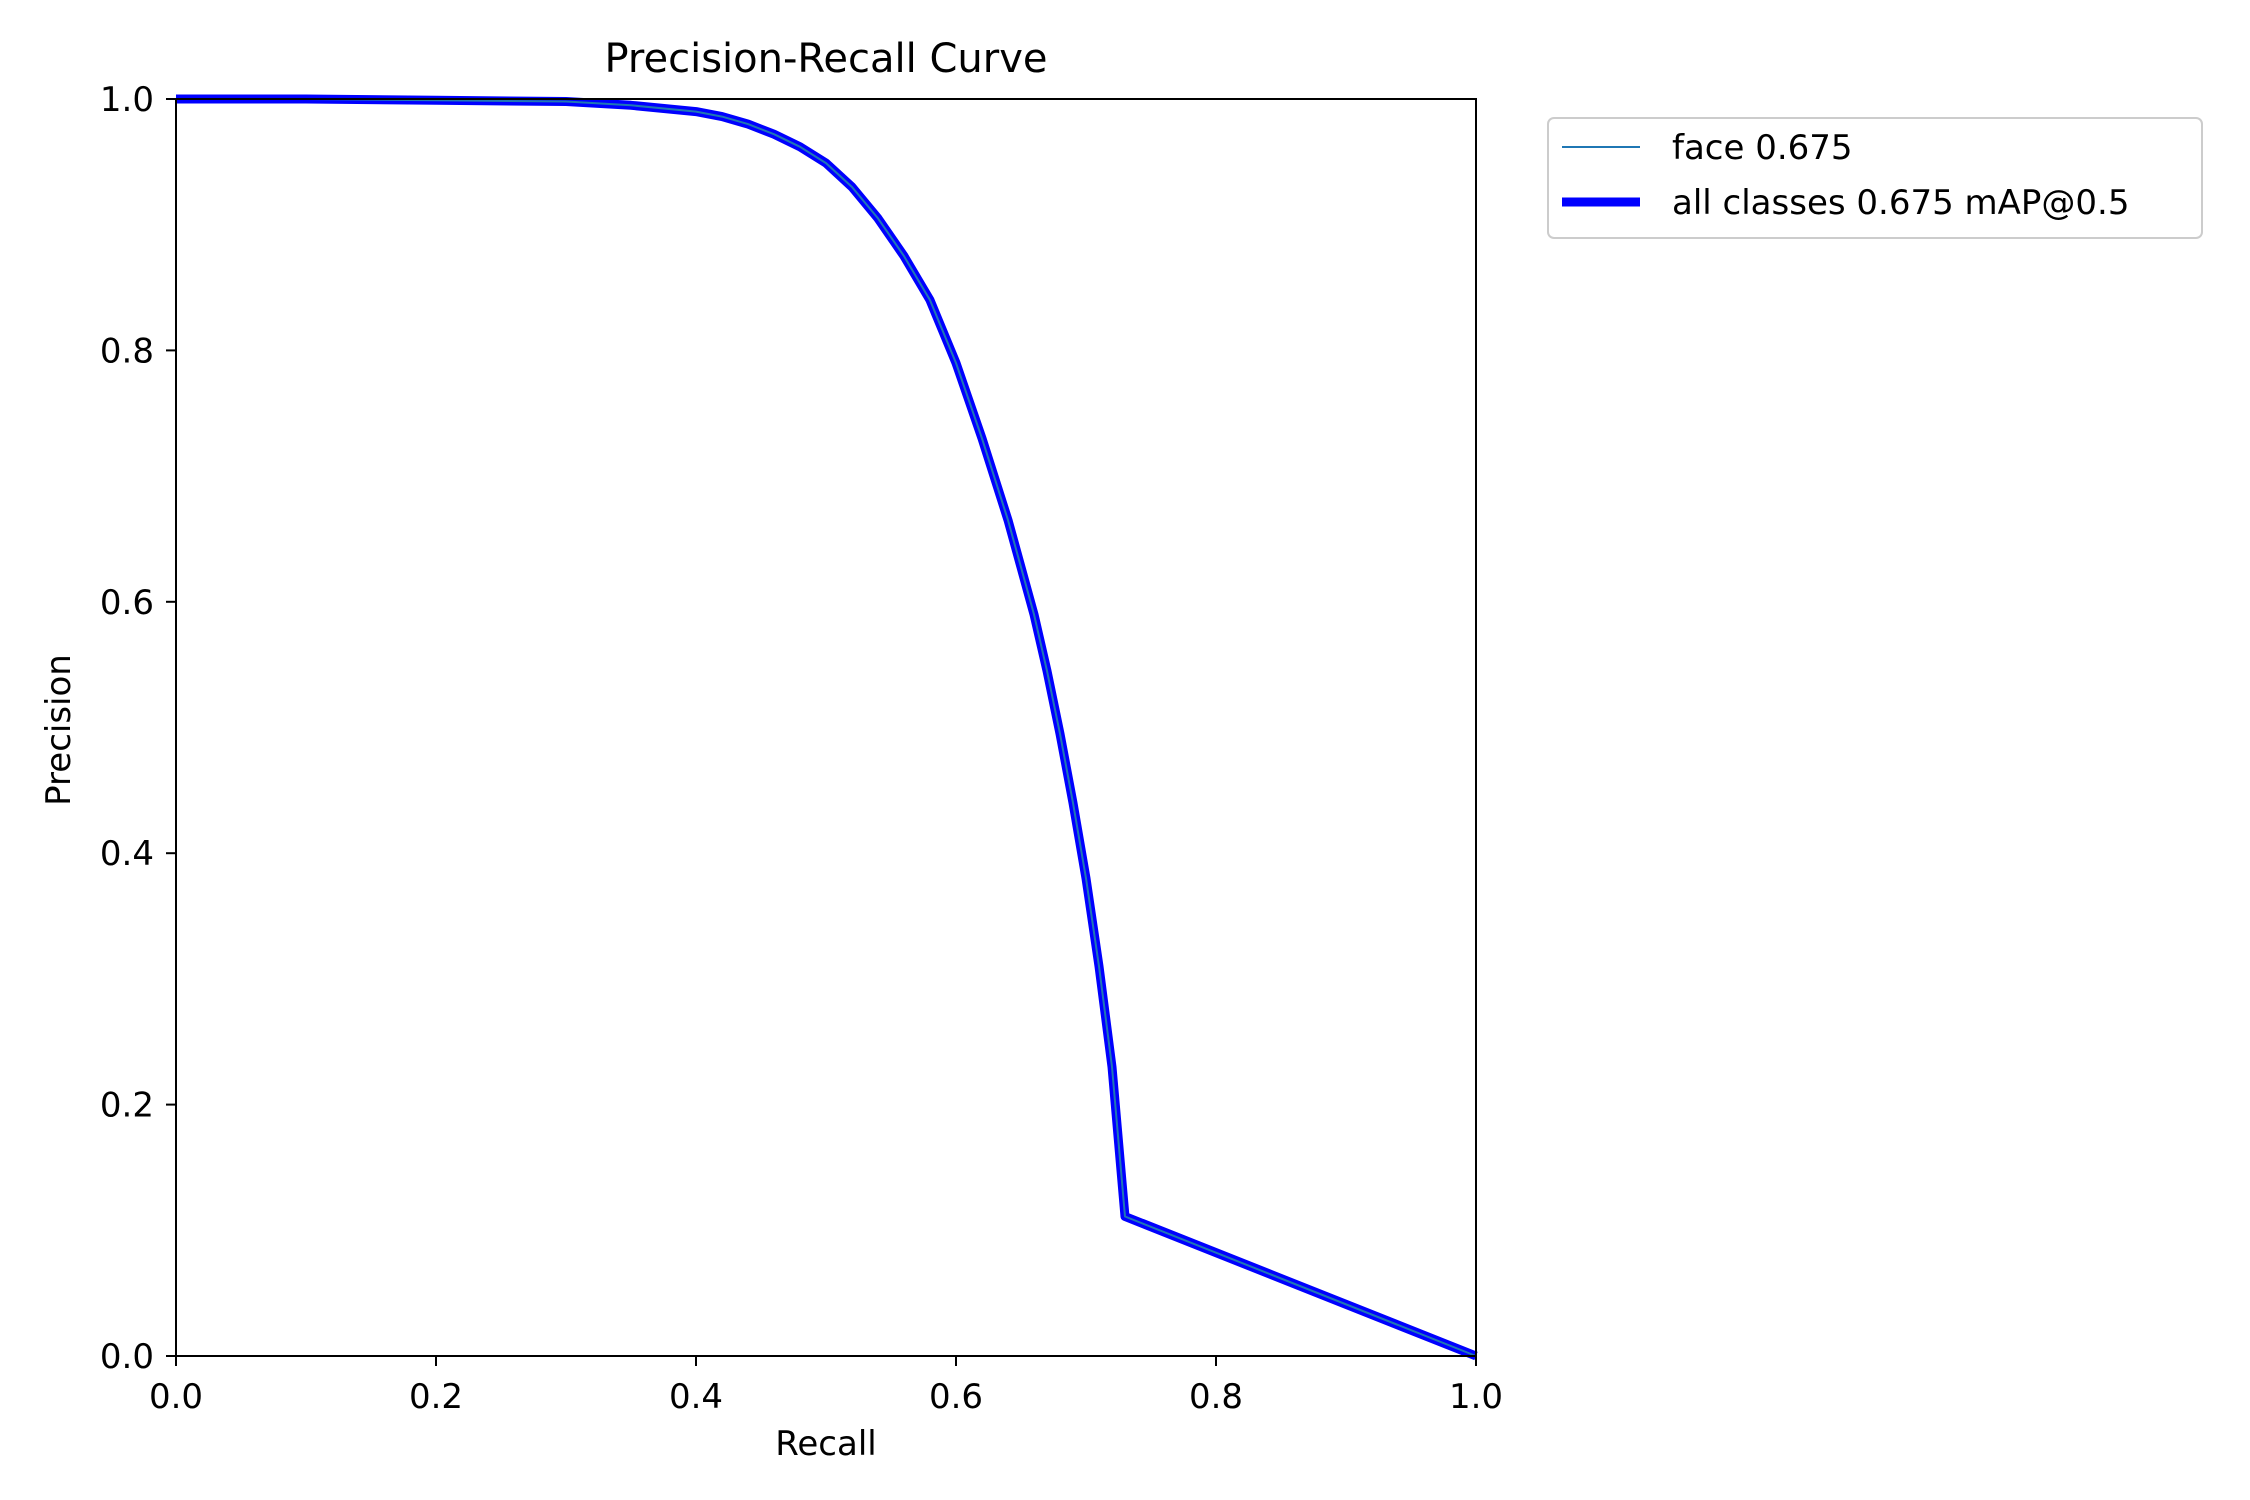  Describe the element at coordinates (127, 1106) in the screenshot. I see `y-tick-label: 0.2` at that location.